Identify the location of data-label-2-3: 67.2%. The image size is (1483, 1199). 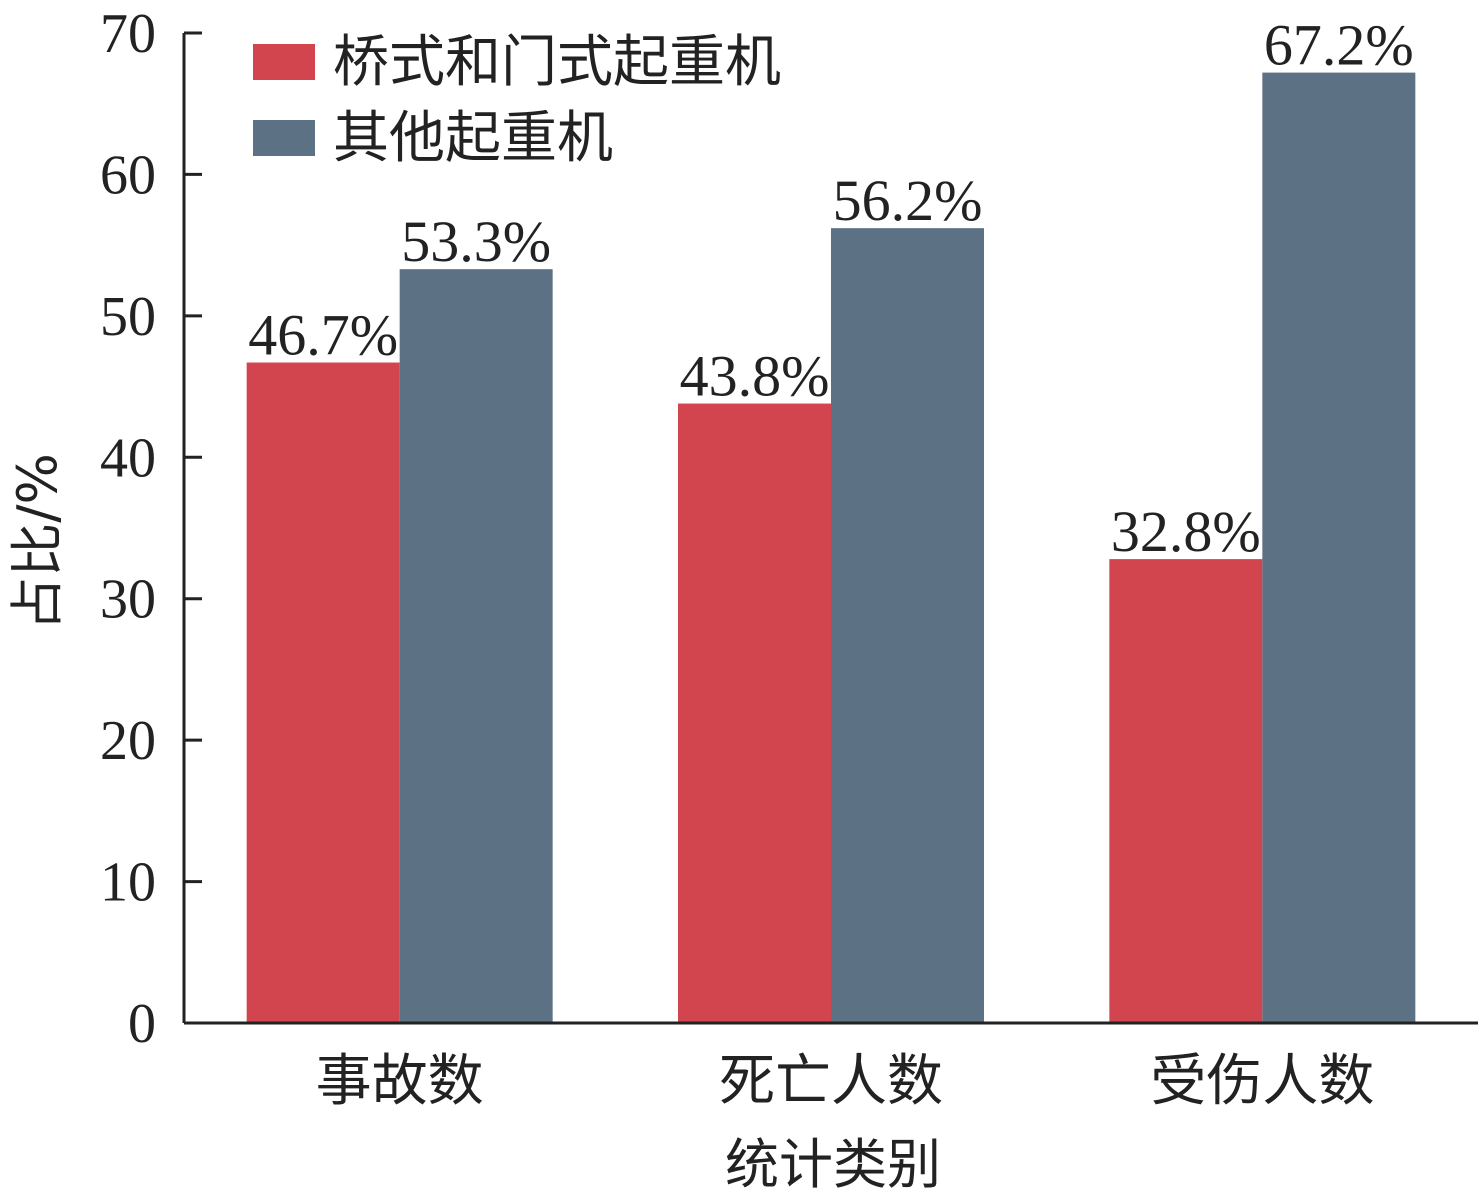
(1339, 45).